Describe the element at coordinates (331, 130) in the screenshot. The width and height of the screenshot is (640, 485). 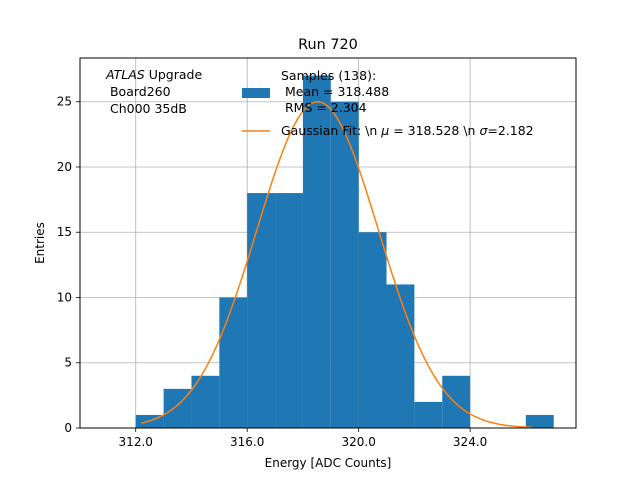
I see `legend-fit-prefix: Gaussian Fit: \n` at that location.